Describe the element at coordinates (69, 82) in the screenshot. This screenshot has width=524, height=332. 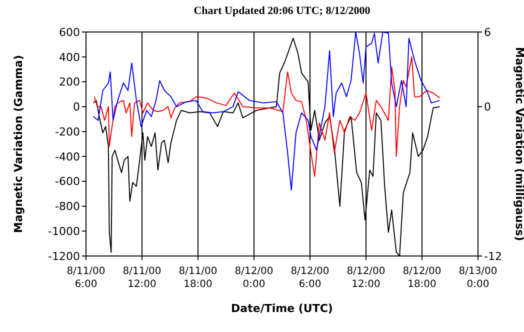
I see `y-tick-label: 200` at that location.